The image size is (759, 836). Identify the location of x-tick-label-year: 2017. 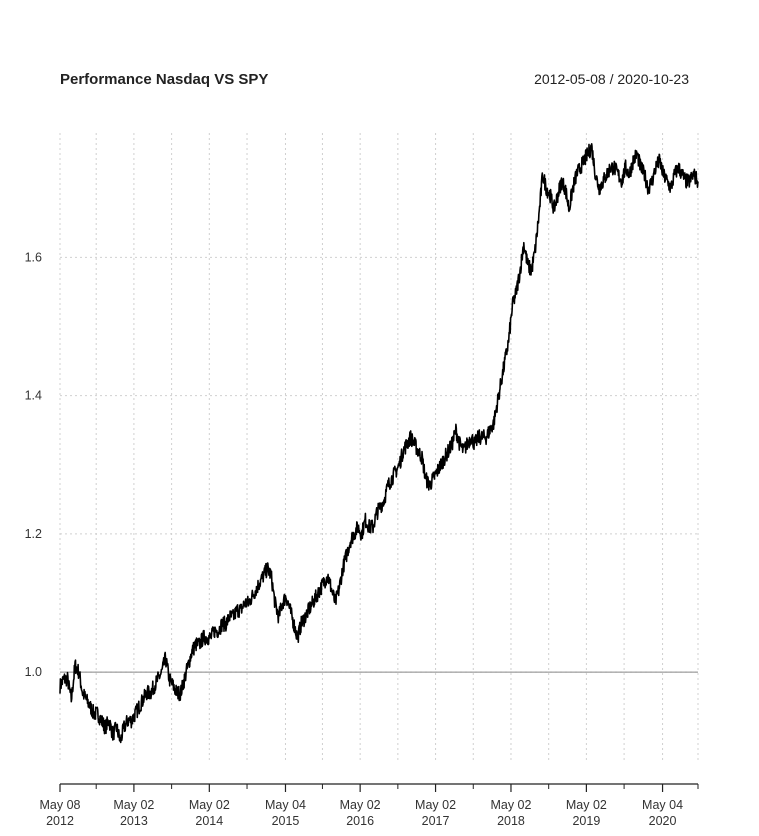
(436, 821).